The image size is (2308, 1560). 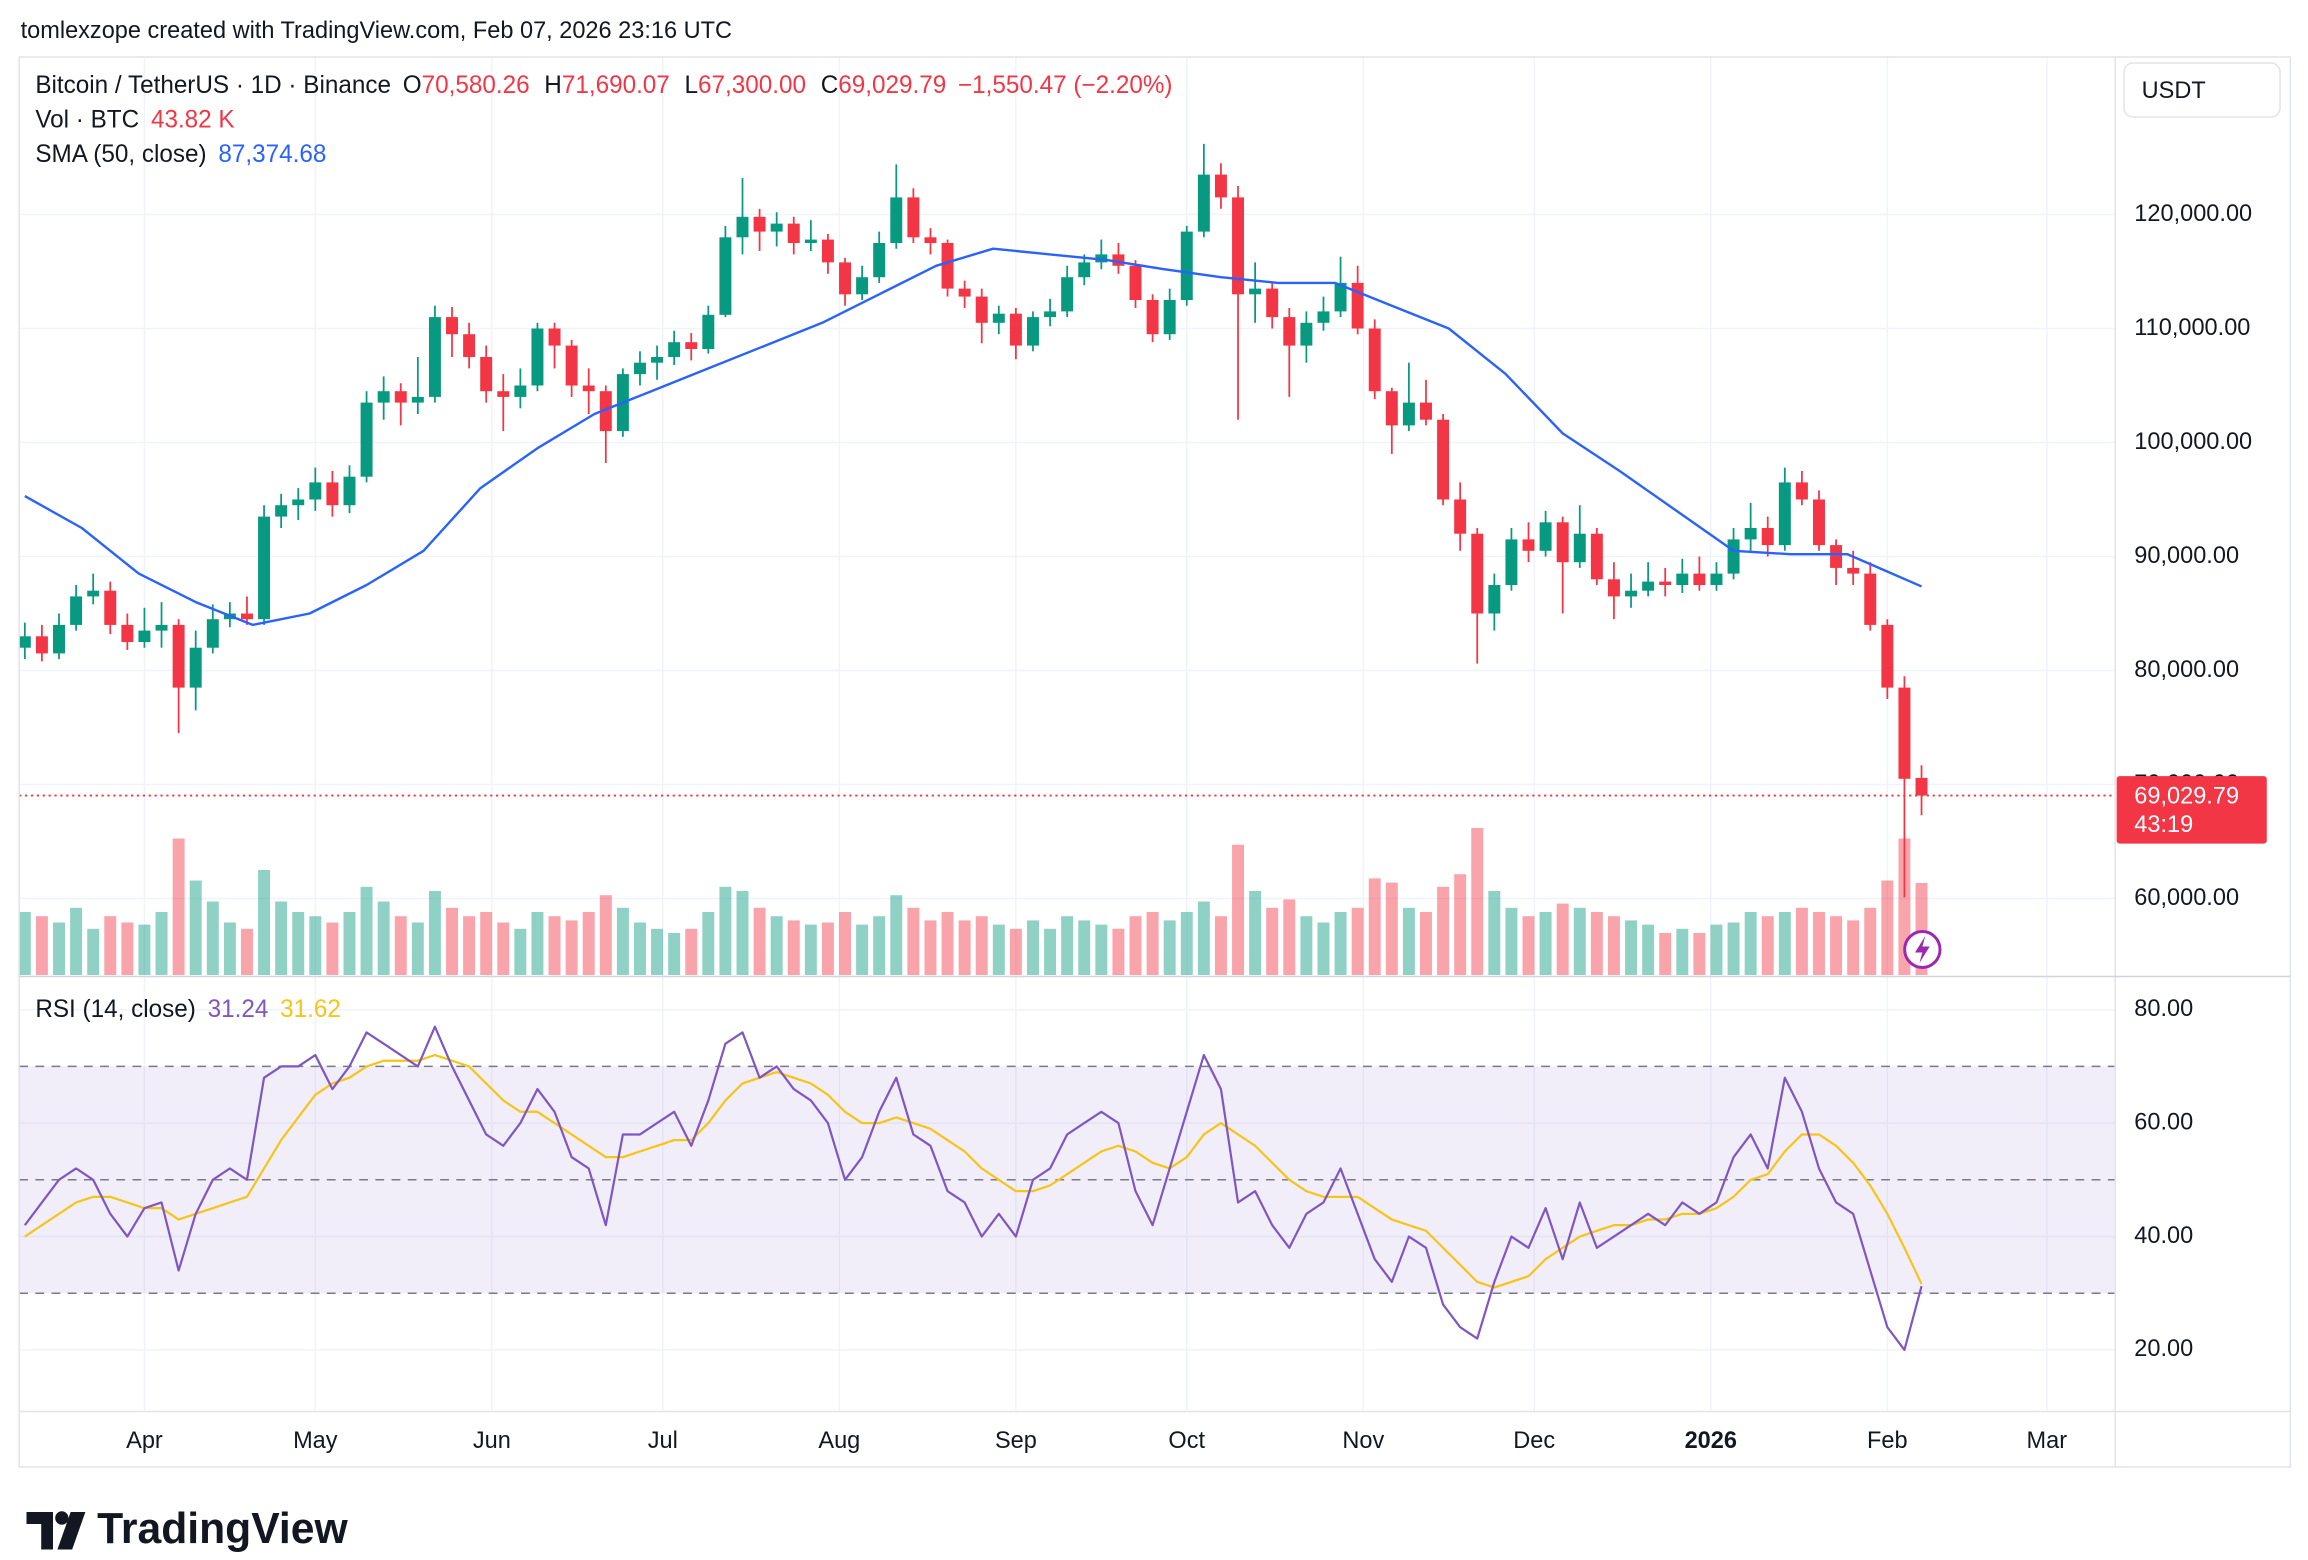 I want to click on logo-mark-dot, so click(x=62, y=1518).